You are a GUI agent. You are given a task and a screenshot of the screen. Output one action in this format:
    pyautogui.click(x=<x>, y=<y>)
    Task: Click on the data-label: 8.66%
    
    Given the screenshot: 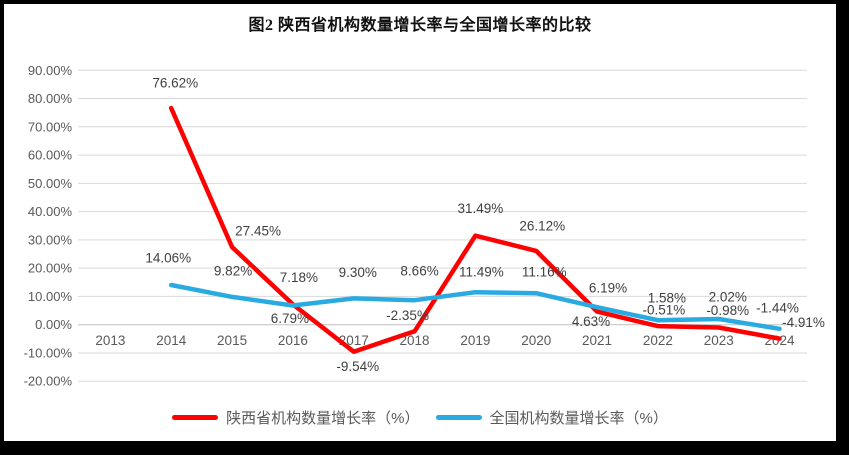 What is the action you would take?
    pyautogui.click(x=419, y=271)
    